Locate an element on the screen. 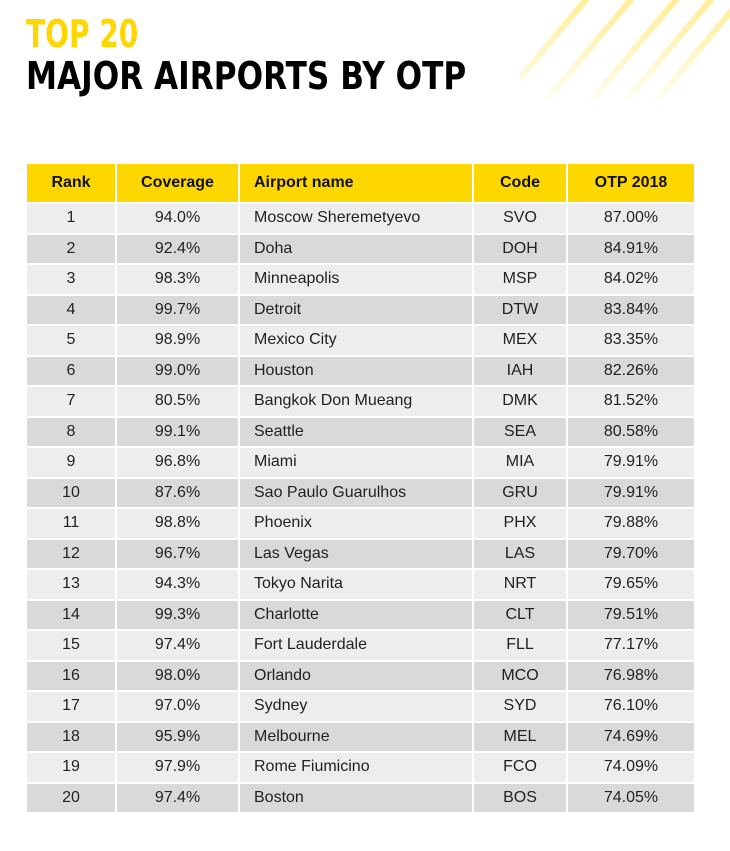  header-otp: OTP 2018 is located at coordinates (630, 183).